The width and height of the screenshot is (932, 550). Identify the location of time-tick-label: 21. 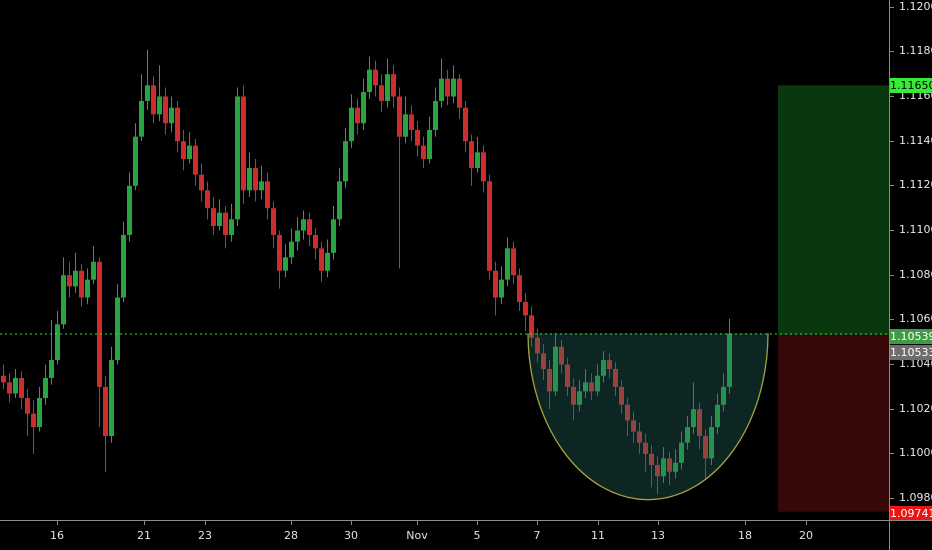
(144, 535).